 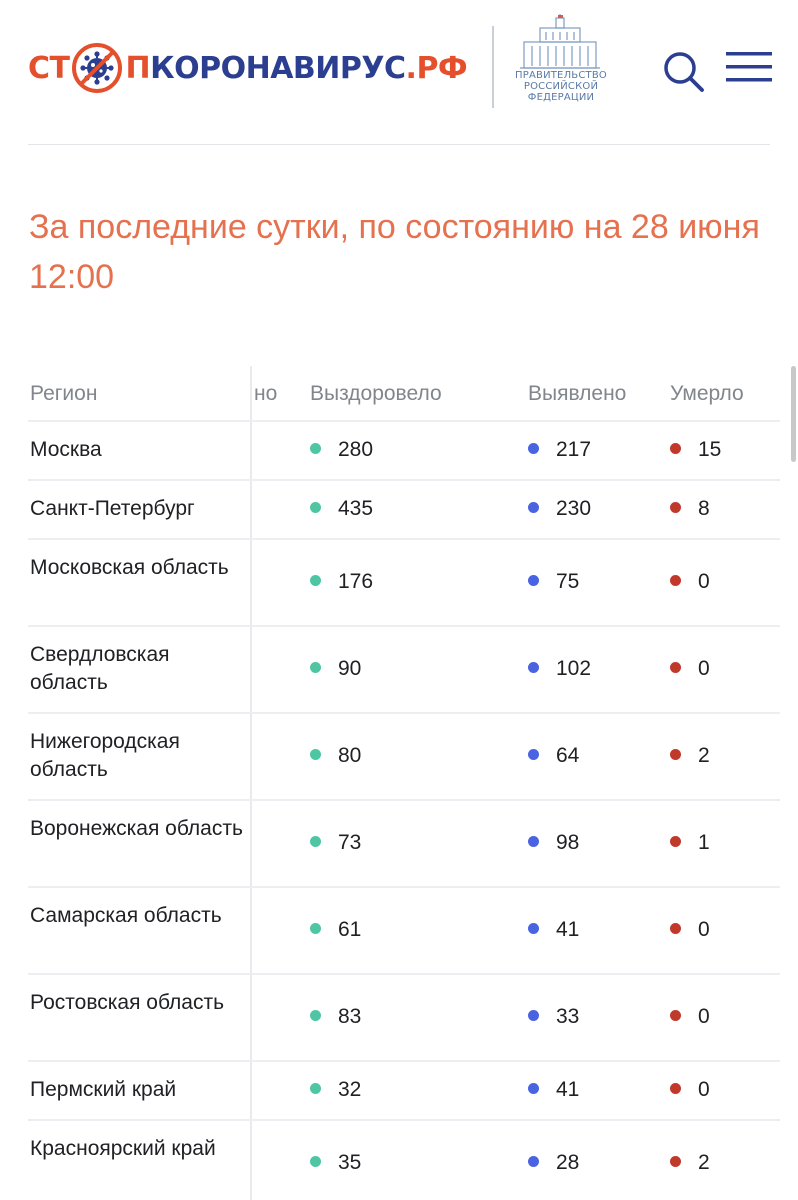 I want to click on menu-button, so click(x=749, y=68).